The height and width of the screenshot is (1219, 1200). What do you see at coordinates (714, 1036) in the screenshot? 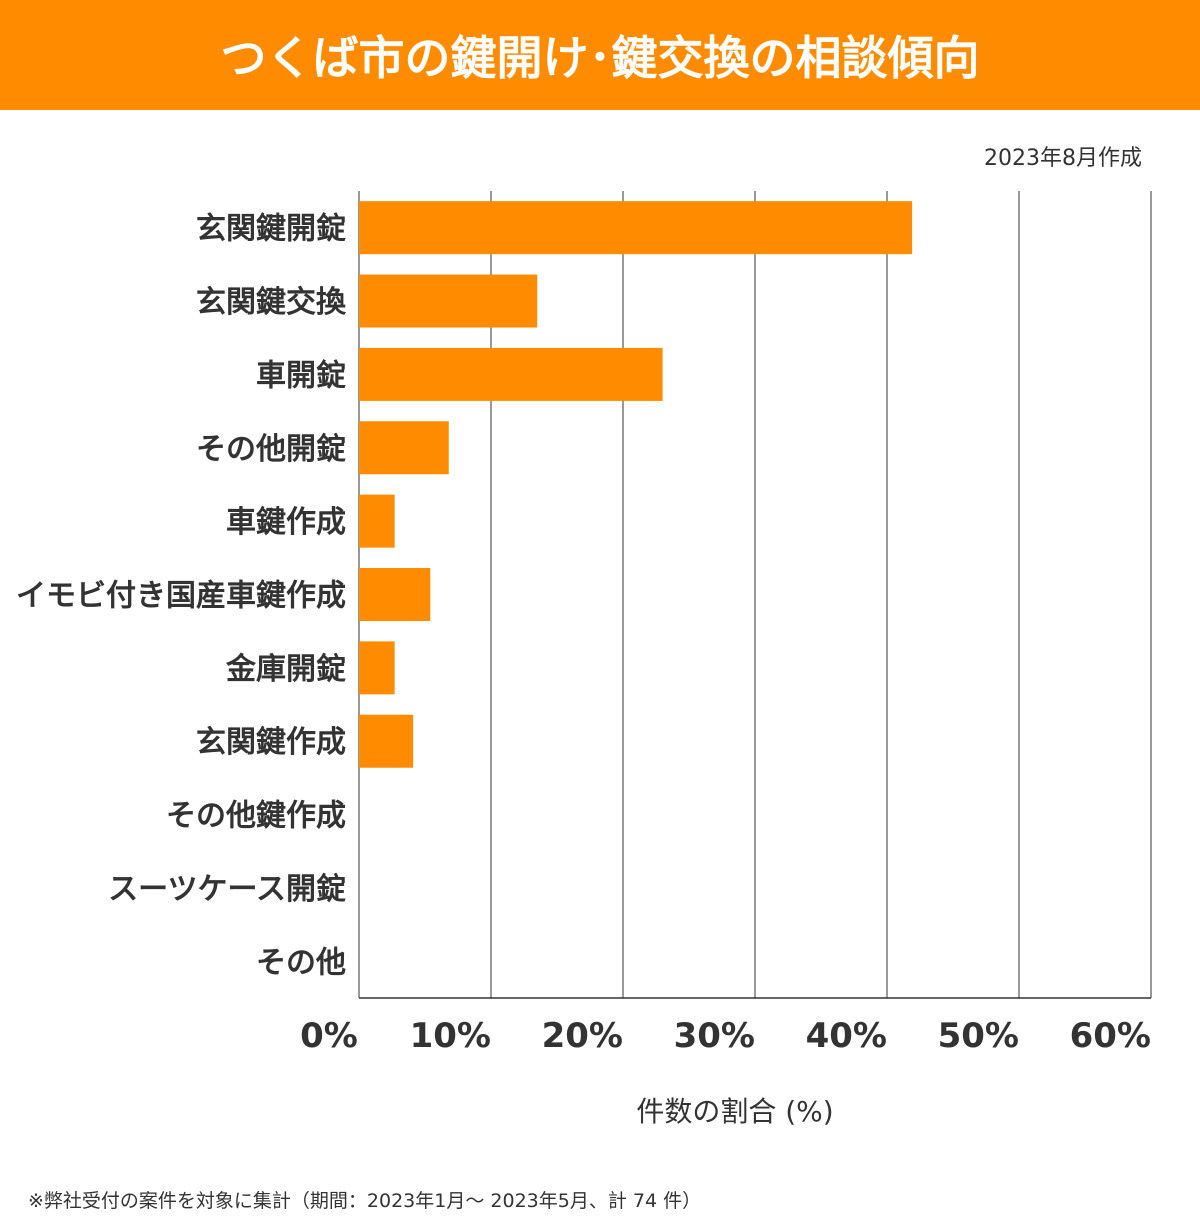
I see `x-tick-label: 30%` at bounding box center [714, 1036].